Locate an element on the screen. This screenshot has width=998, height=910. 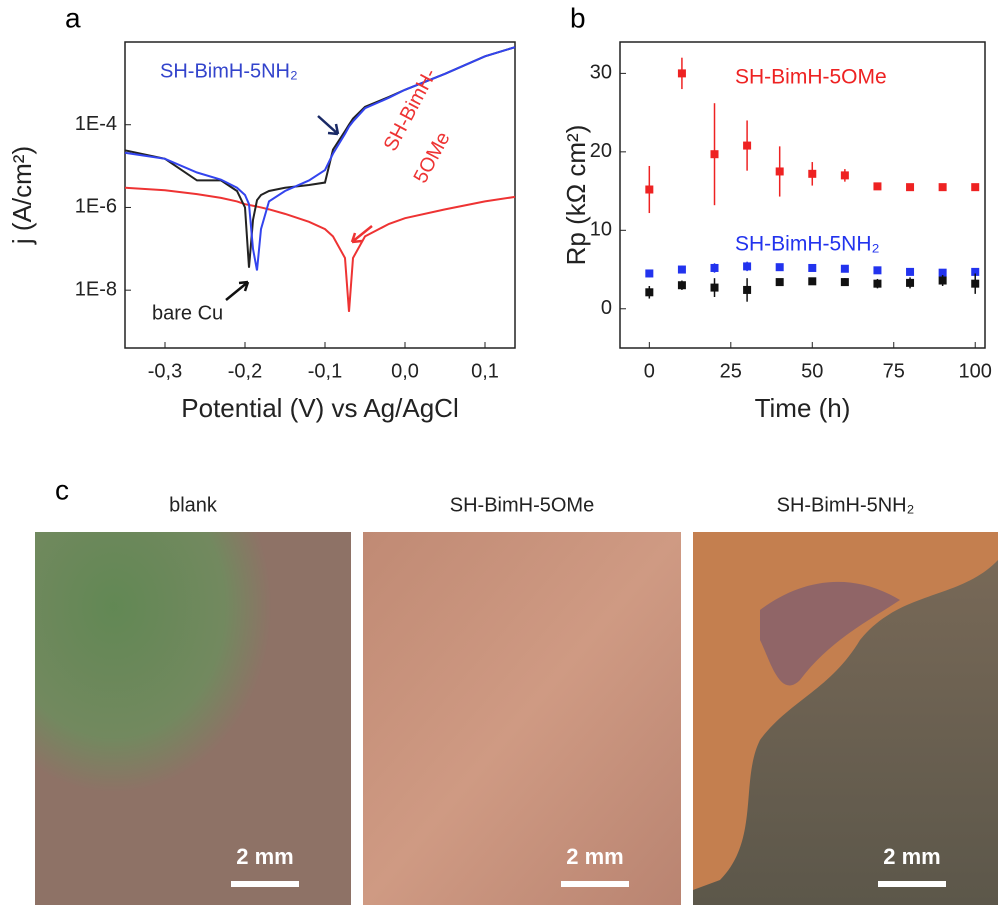
arrows is located at coordinates (299, 208).